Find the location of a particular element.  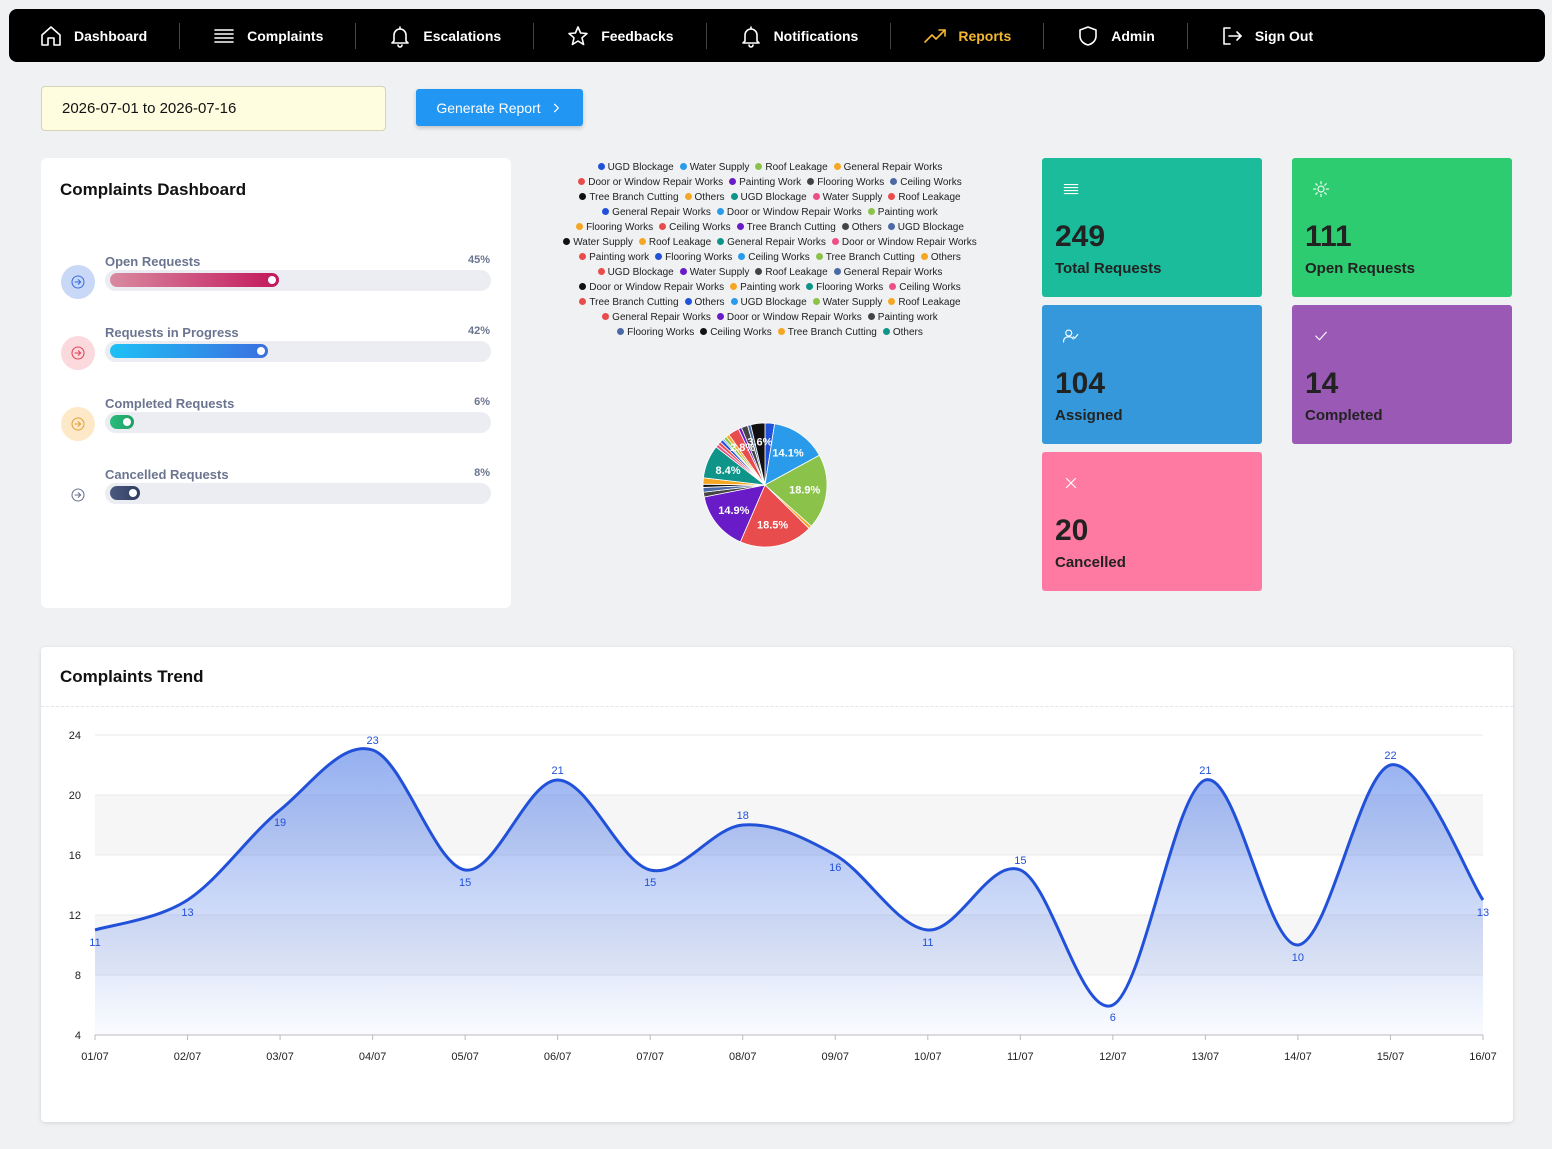

stat-tile-cancelled: 20 Cancelled is located at coordinates (1152, 521).